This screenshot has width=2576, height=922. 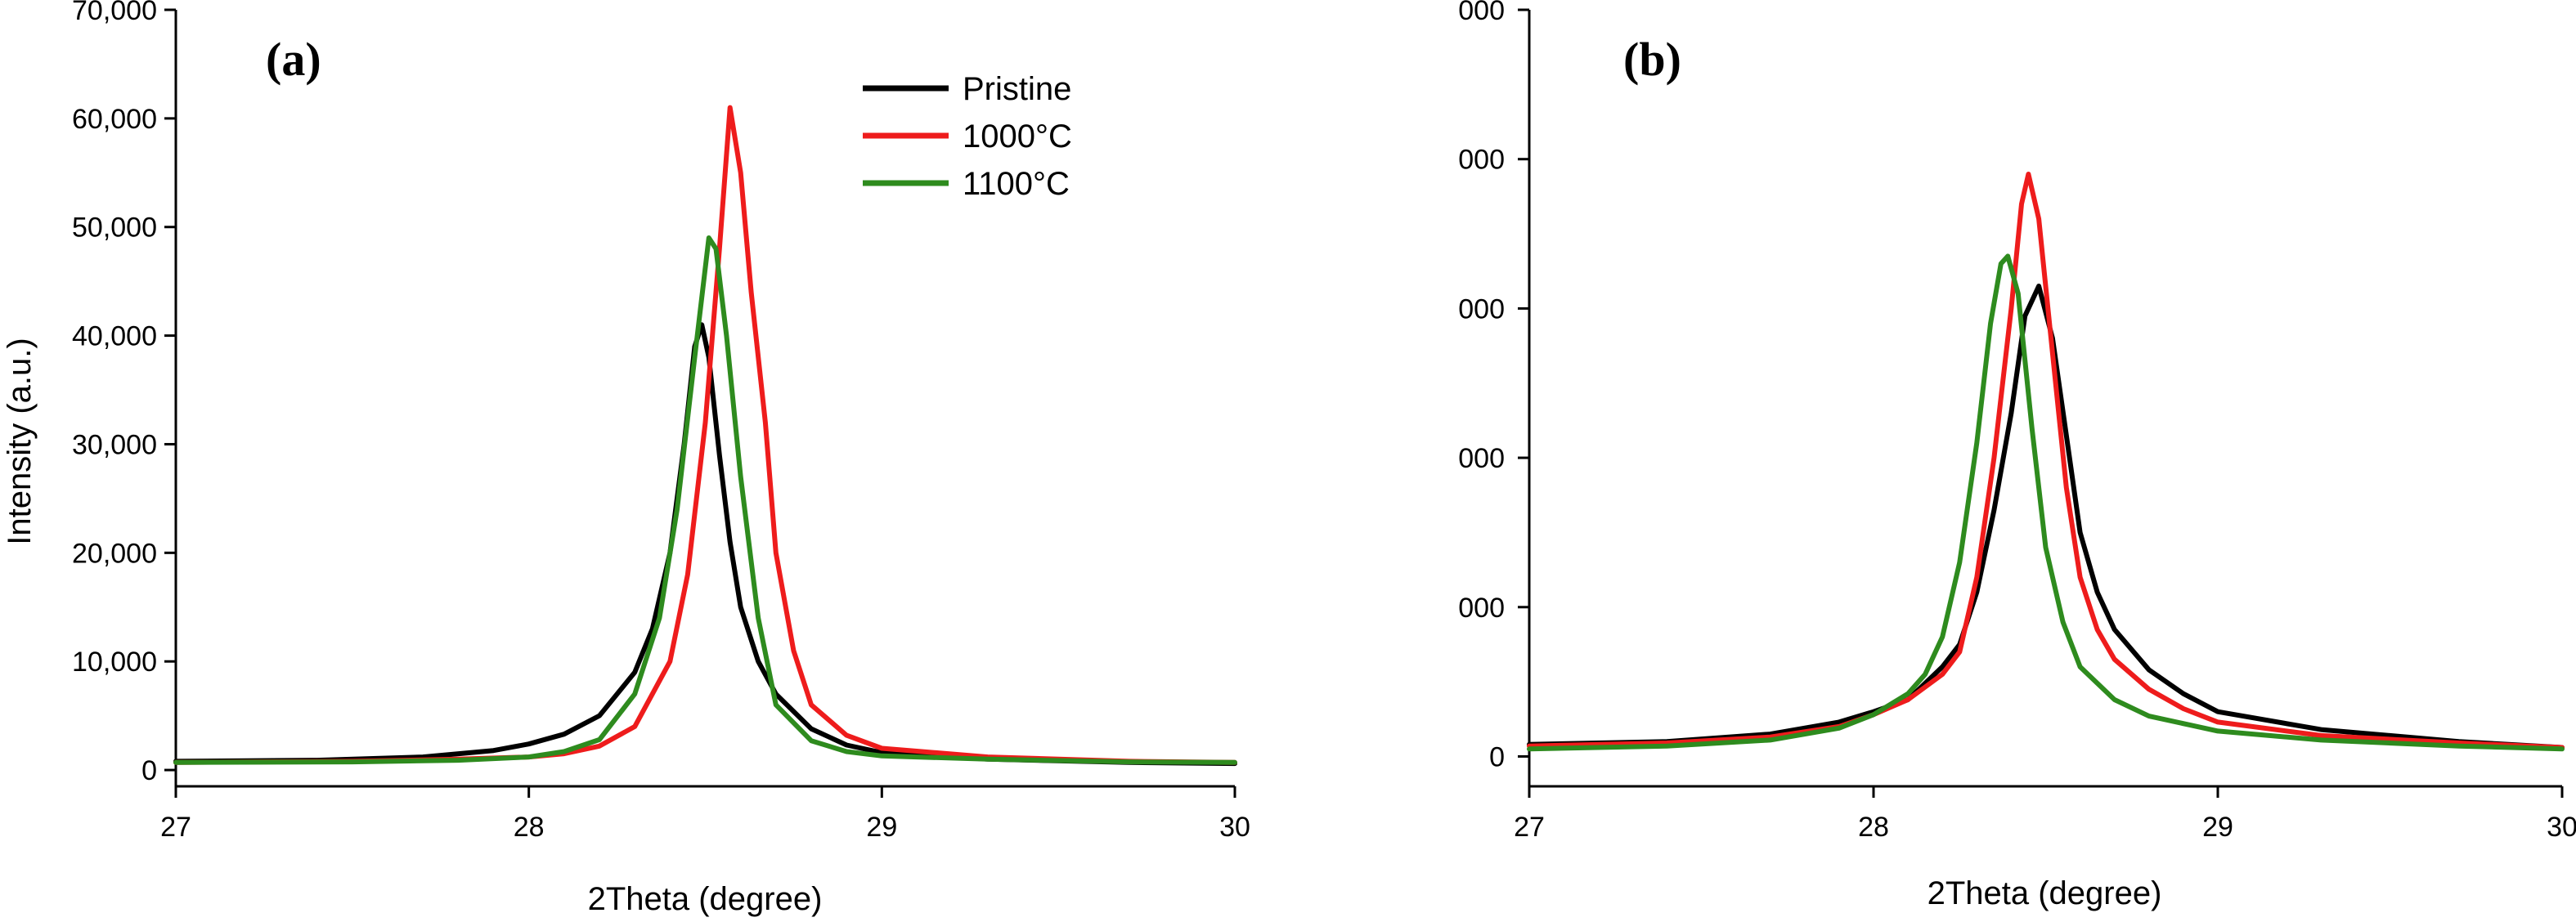 What do you see at coordinates (2217, 827) in the screenshot?
I see `x-tick-label-b: 29` at bounding box center [2217, 827].